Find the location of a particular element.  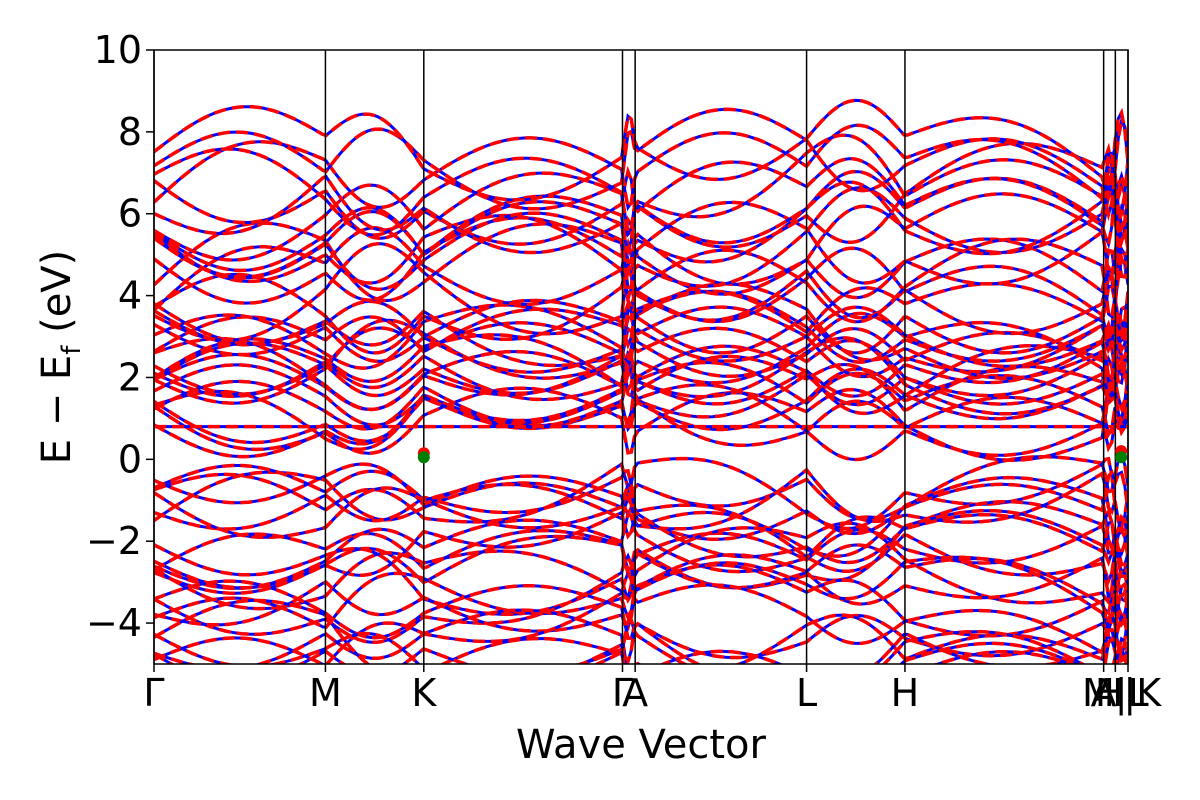

x-tick-label: H|K is located at coordinates (1128, 693).